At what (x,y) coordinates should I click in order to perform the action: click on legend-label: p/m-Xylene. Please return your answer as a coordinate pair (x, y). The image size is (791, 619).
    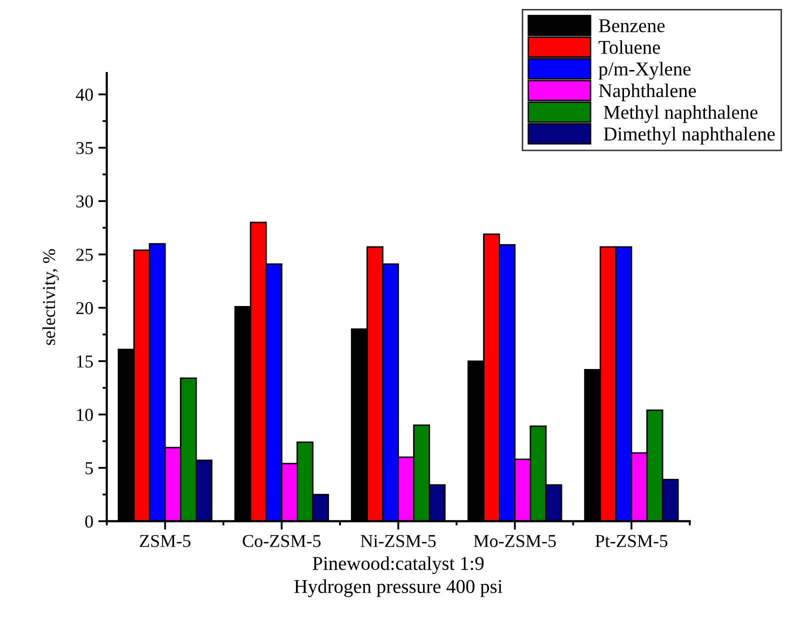
    Looking at the image, I should click on (644, 71).